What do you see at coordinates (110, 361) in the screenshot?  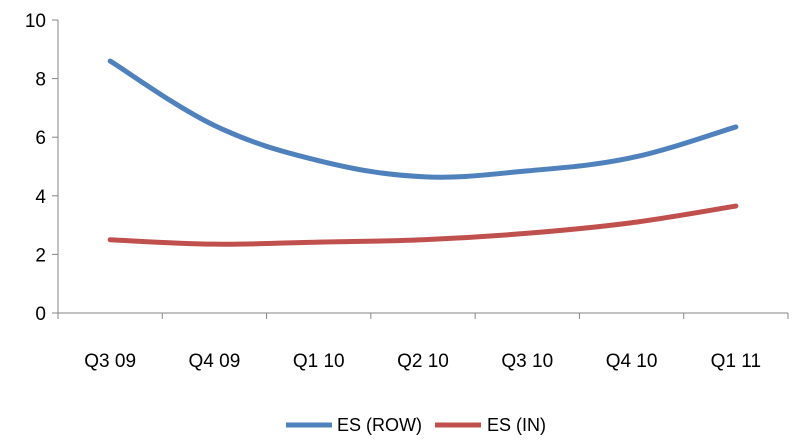 I see `x-tick-label: Q3 09` at bounding box center [110, 361].